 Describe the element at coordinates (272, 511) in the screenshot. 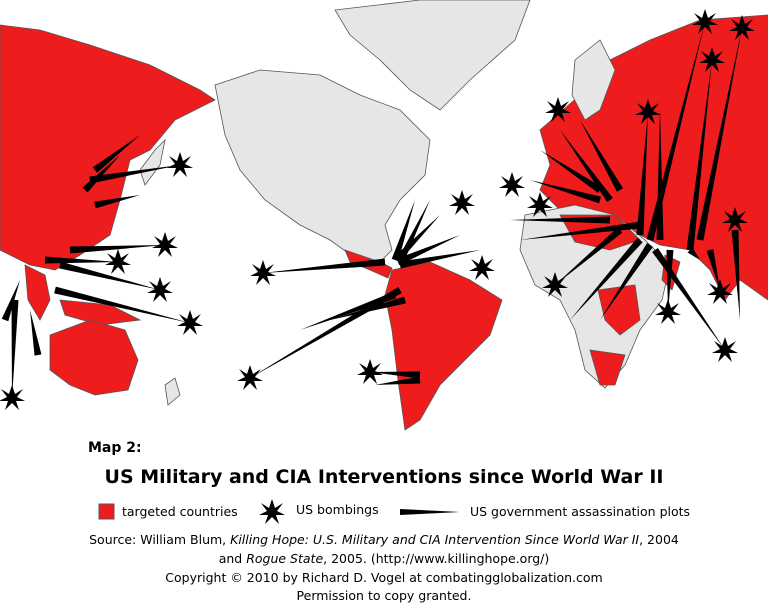

I see `legend-swatch-bombings` at that location.